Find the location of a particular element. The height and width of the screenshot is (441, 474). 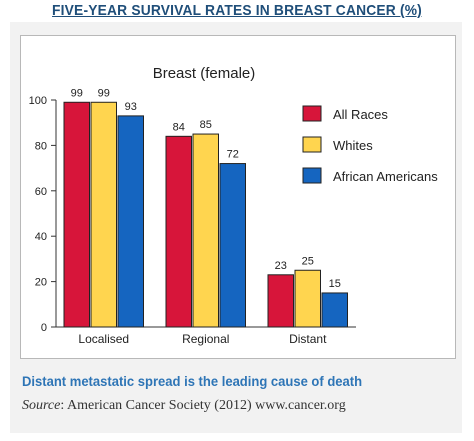

legend-label: Whites is located at coordinates (353, 145).